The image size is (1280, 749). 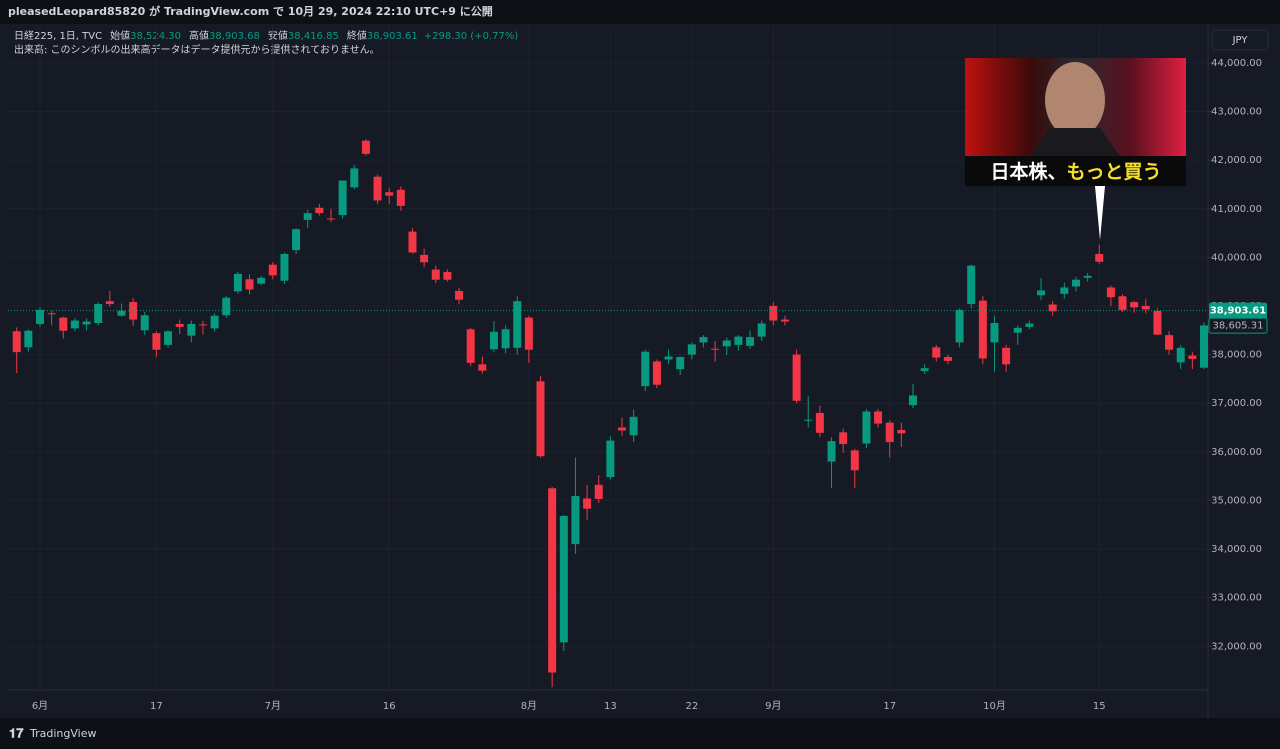 What do you see at coordinates (1028, 171) in the screenshot?
I see `caption-white: 日本株、` at bounding box center [1028, 171].